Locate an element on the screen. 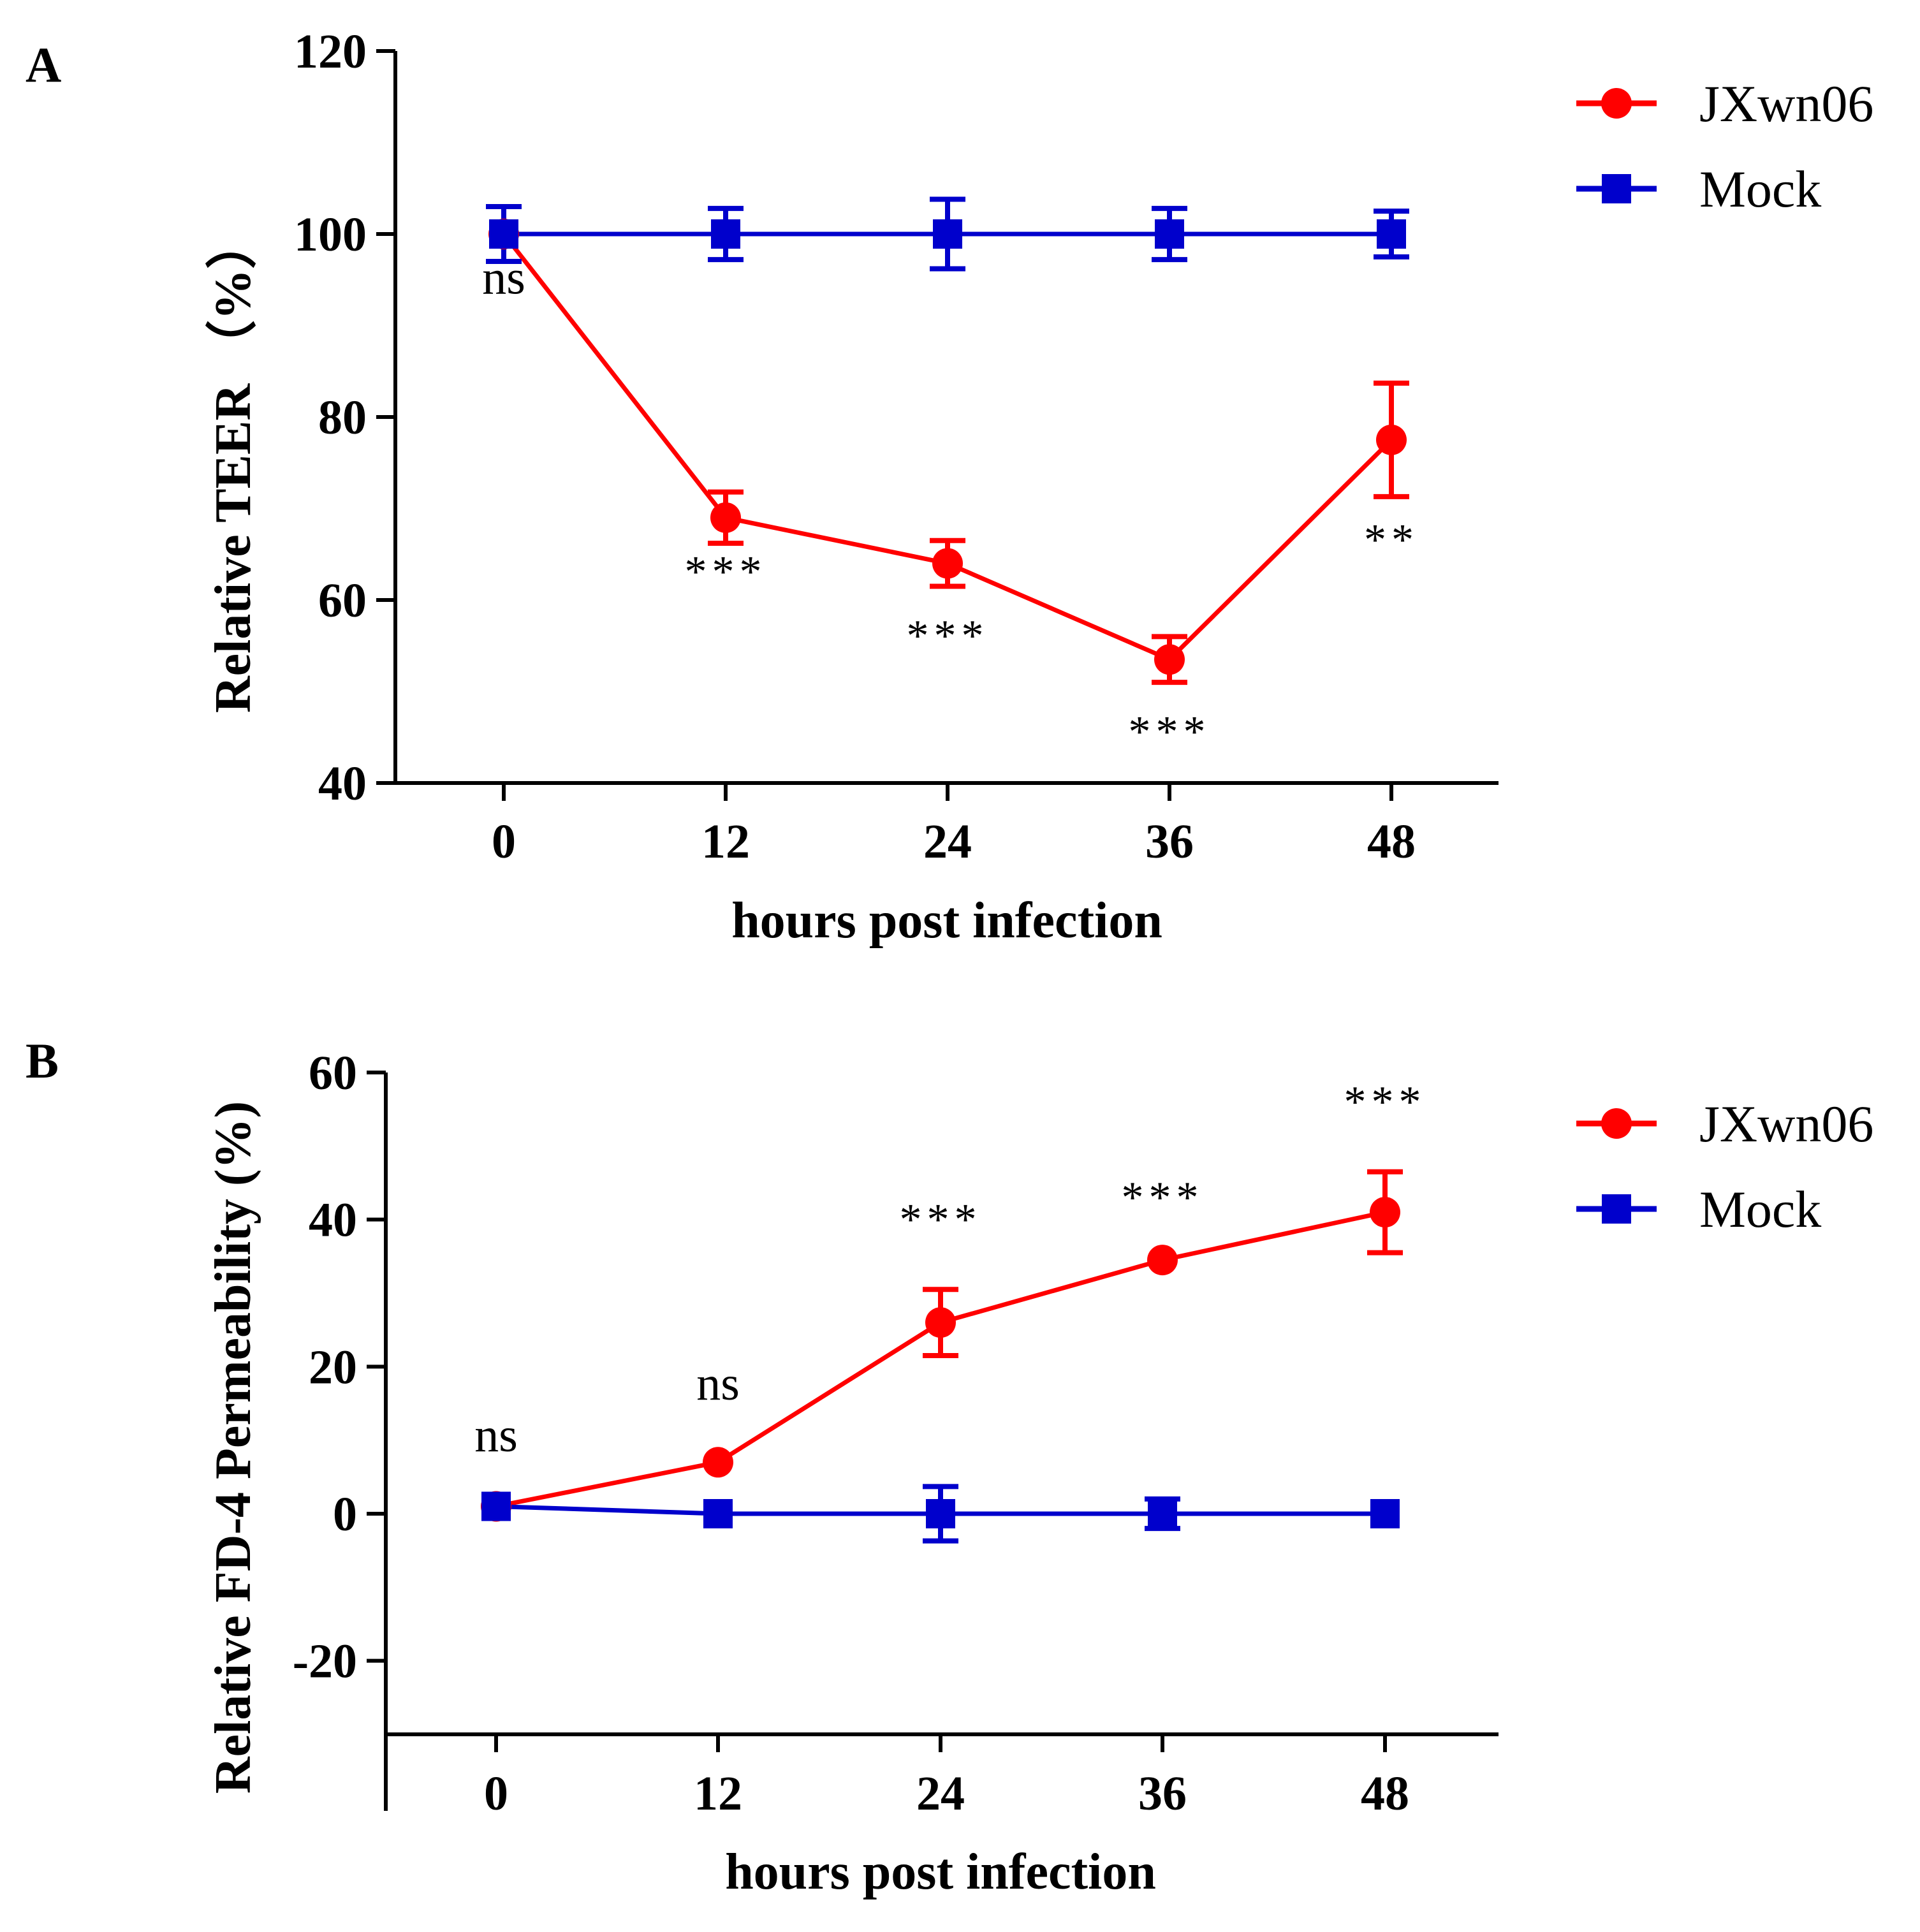 This screenshot has width=1920, height=1932. y-tick-label: 80 is located at coordinates (342, 418).